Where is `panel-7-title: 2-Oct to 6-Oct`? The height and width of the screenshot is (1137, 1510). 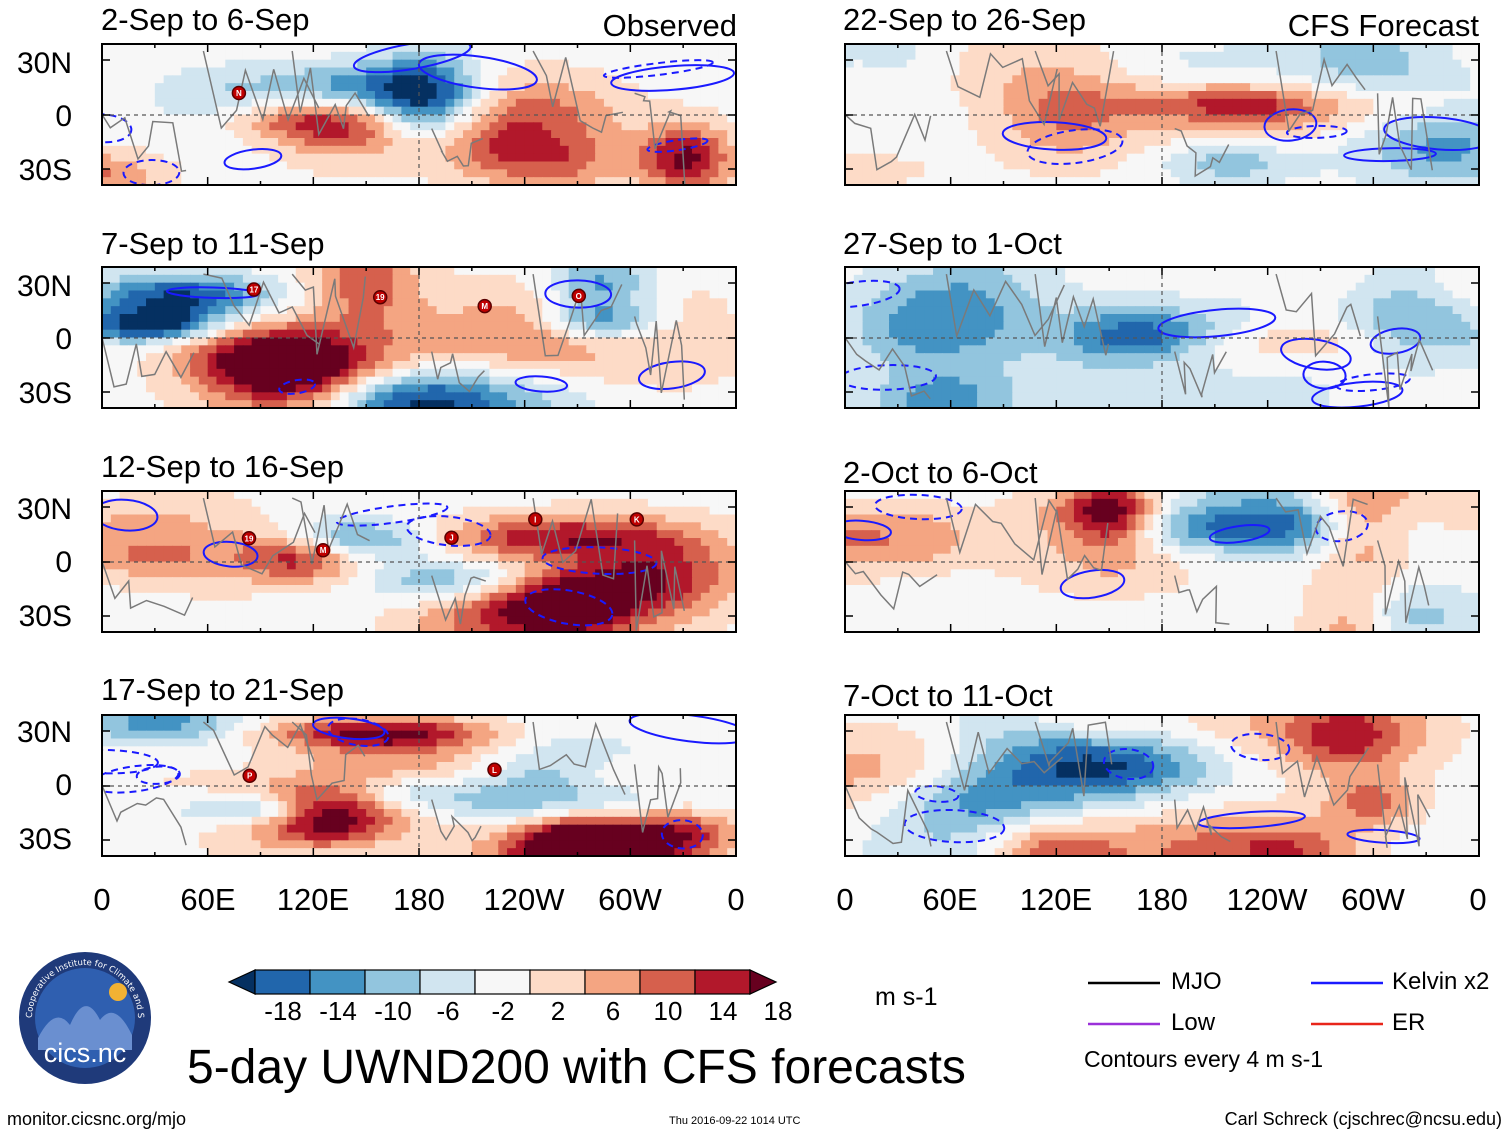
panel-7-title: 2-Oct to 6-Oct is located at coordinates (940, 472).